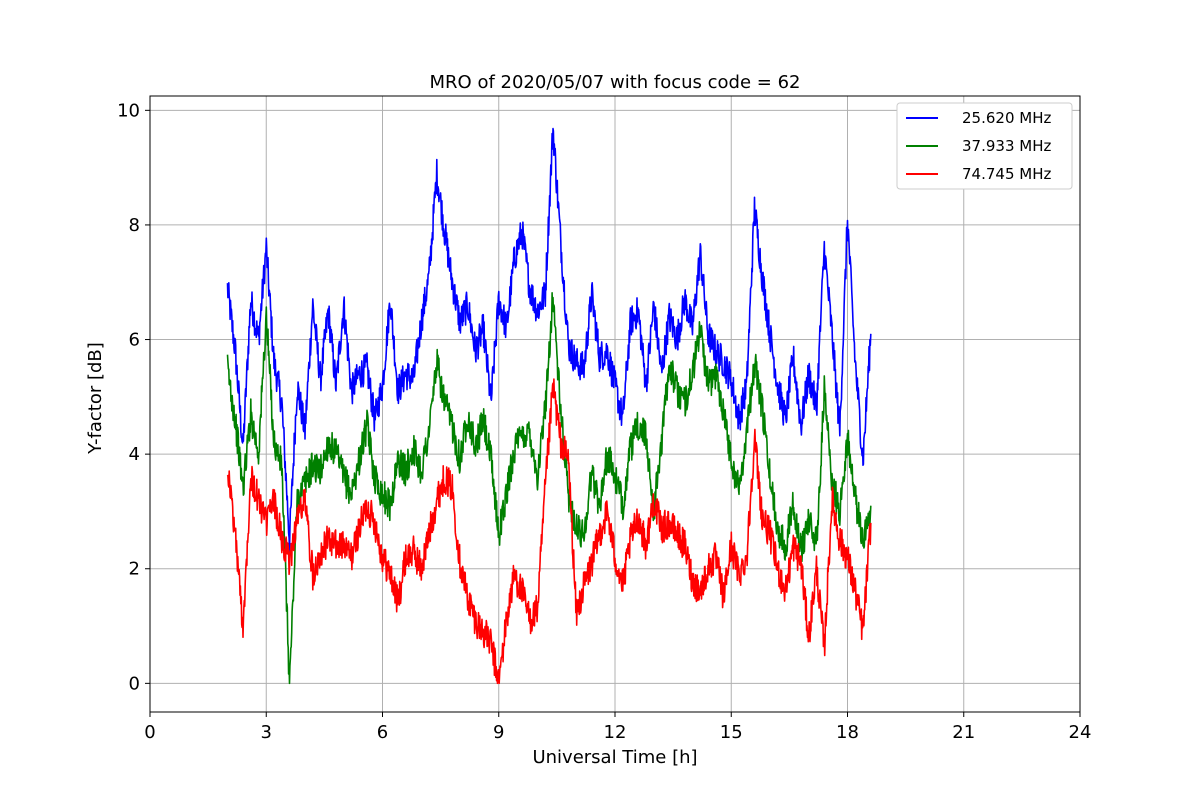 The image size is (1200, 800). I want to click on x-tick-label: 24, so click(1080, 732).